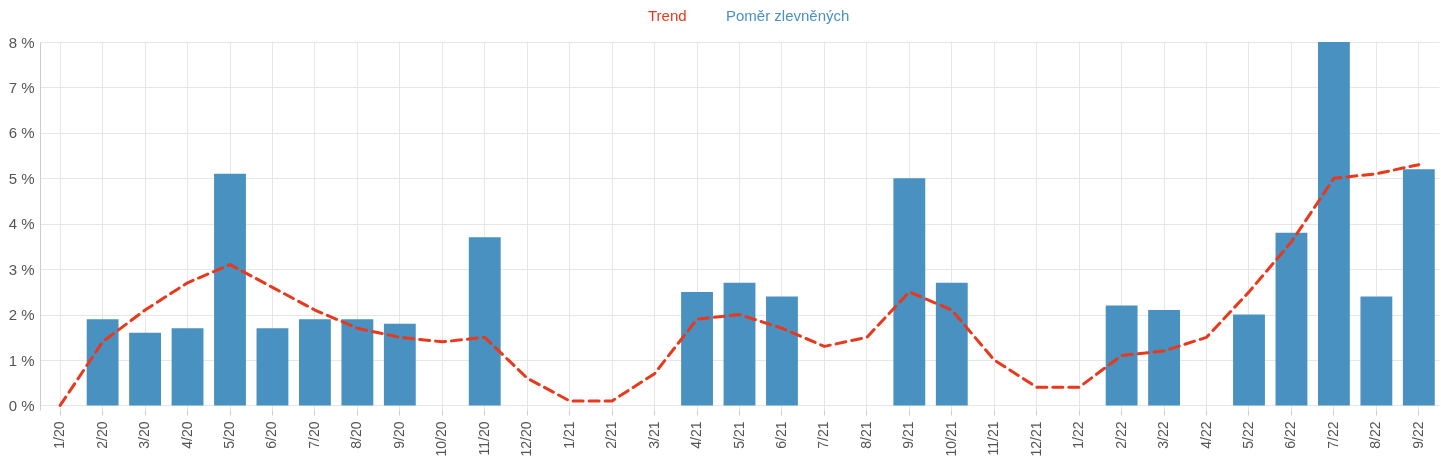 The image size is (1441, 461). Describe the element at coordinates (398, 435) in the screenshot. I see `x-tick-label: 9/20` at that location.